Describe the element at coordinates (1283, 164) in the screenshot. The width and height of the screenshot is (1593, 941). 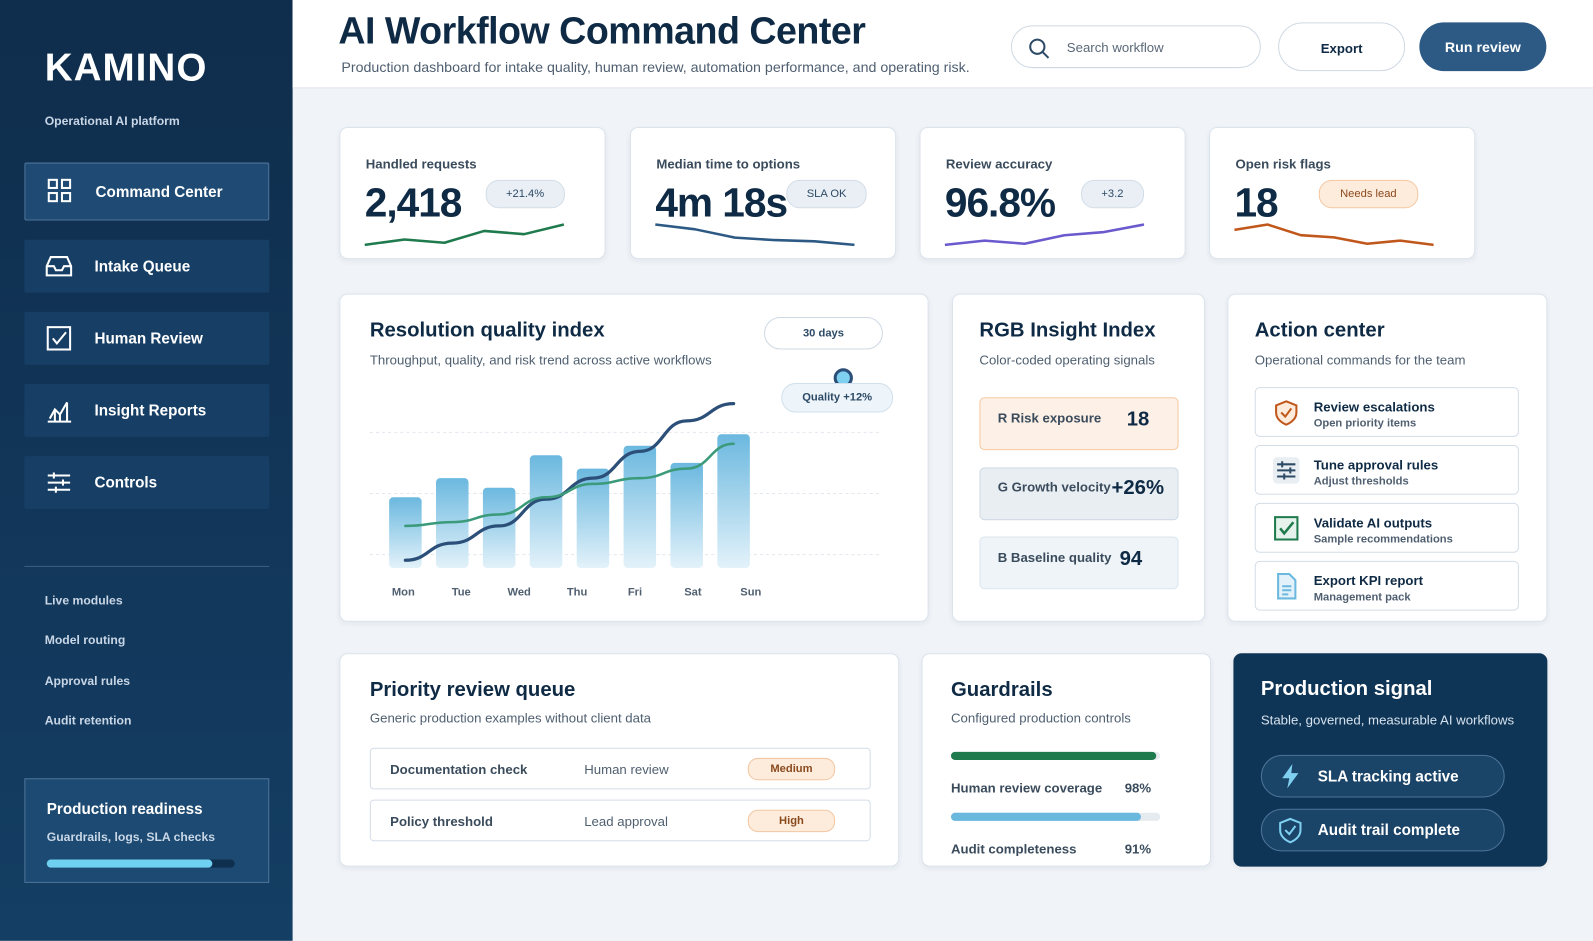
I see `kpi-label: Open risk flags` at that location.